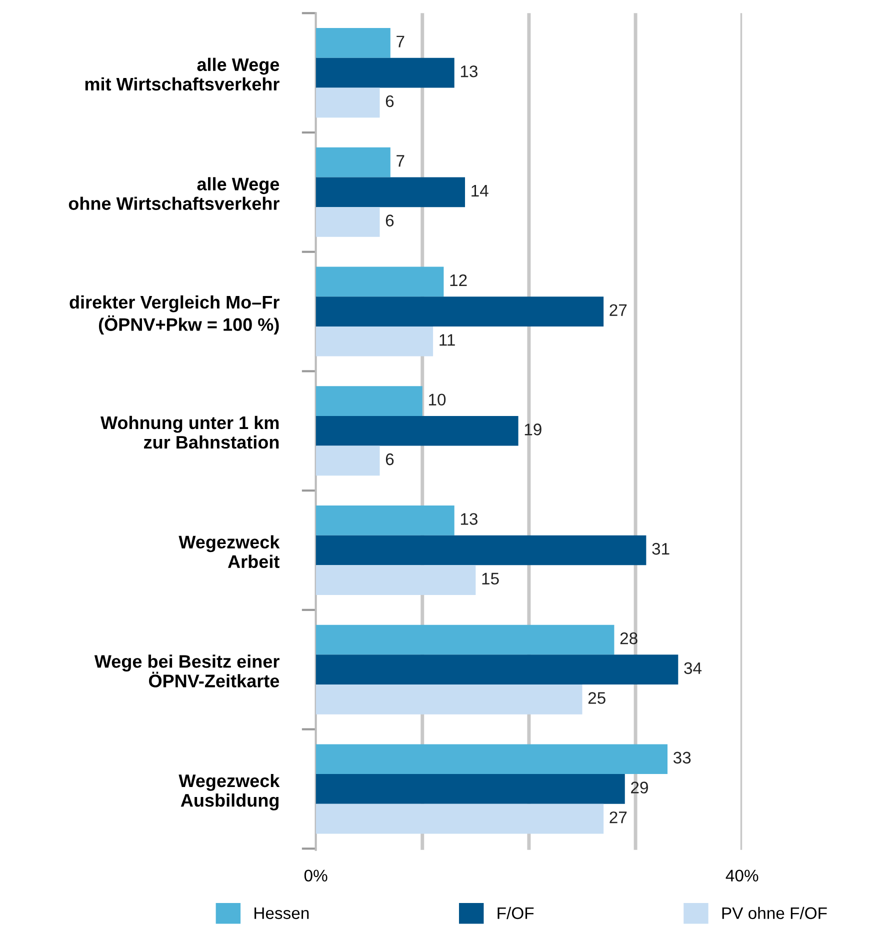 The image size is (870, 938). I want to click on data-label: 19, so click(533, 430).